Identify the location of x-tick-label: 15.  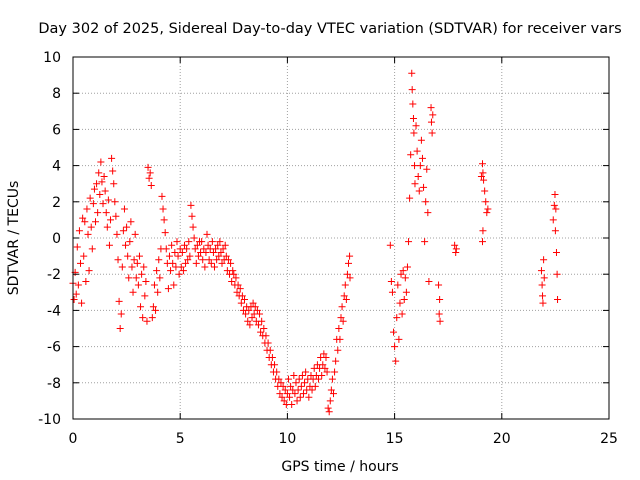
(395, 439).